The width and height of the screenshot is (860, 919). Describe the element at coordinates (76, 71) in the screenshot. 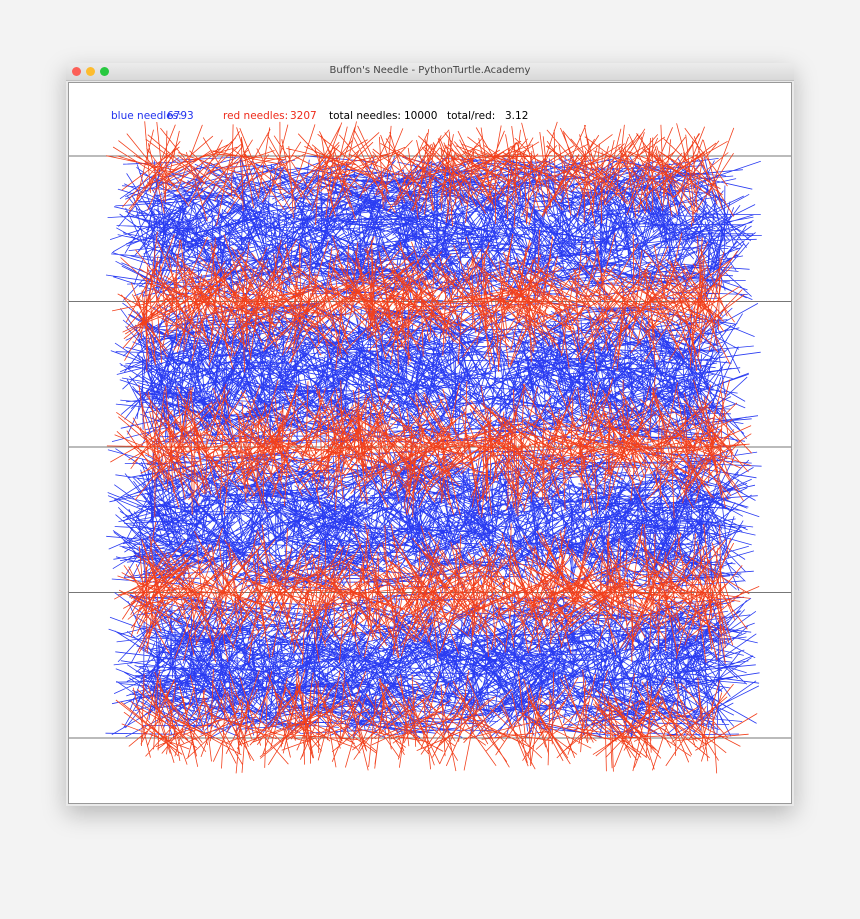

I see `close-button` at that location.